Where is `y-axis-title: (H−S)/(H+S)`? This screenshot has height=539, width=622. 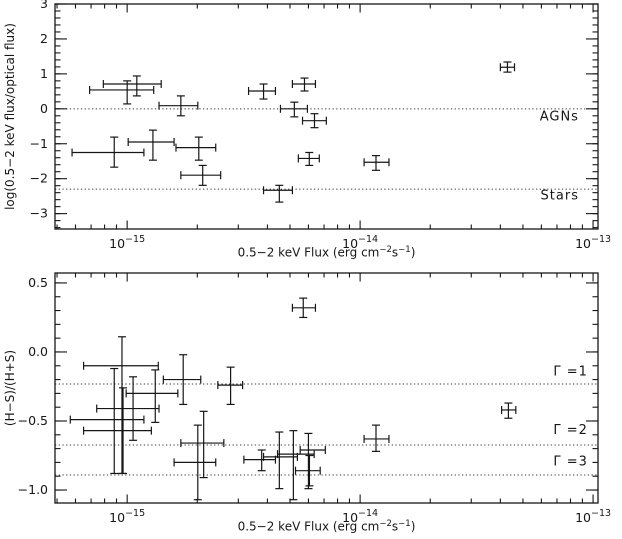 y-axis-title: (H−S)/(H+S) is located at coordinates (10, 388).